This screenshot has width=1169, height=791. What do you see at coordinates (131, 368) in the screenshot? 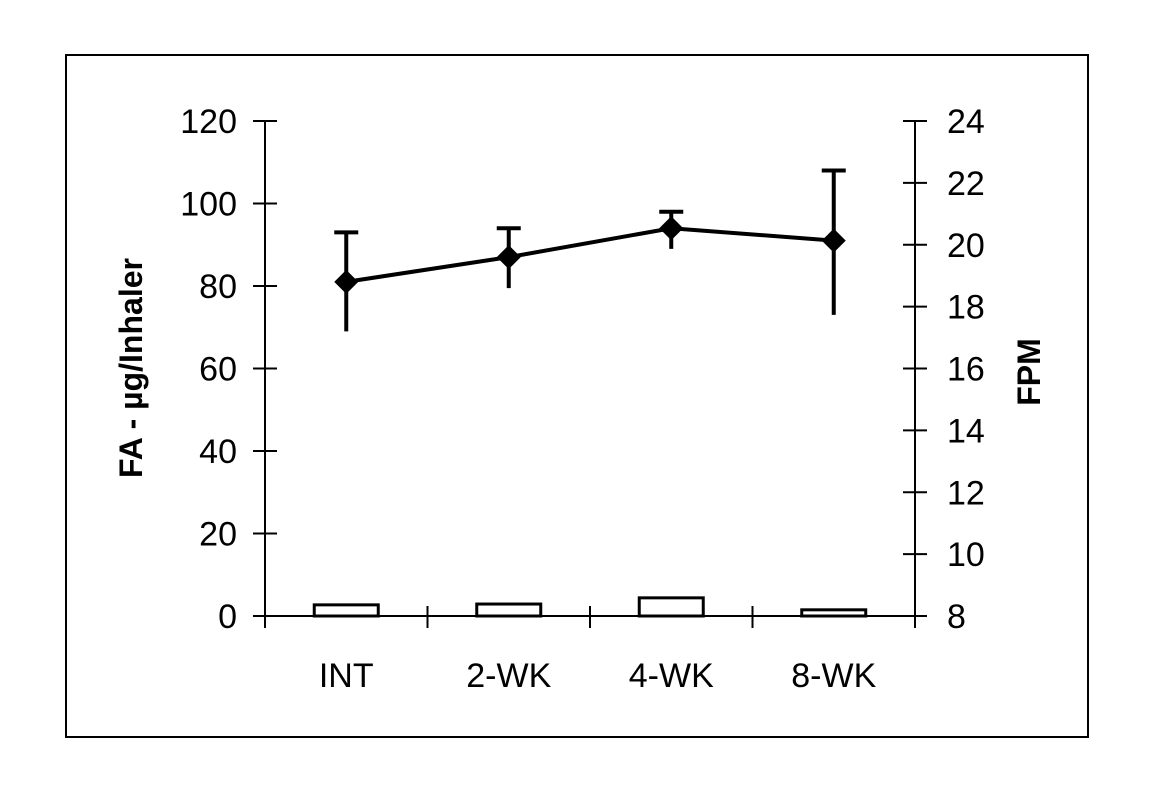
I see `left-axis-title: FA - µg/Inhaler` at bounding box center [131, 368].